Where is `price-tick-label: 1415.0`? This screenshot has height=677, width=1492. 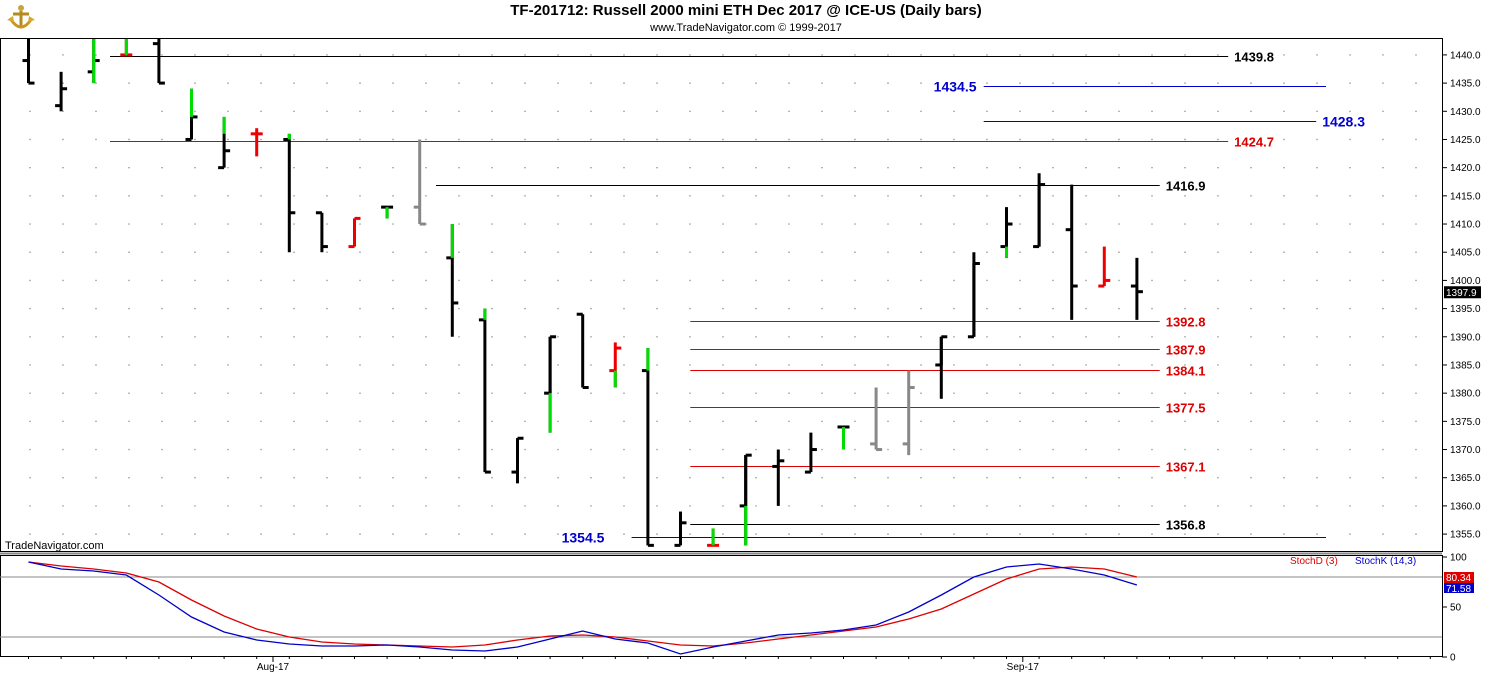
price-tick-label: 1415.0 is located at coordinates (1465, 196).